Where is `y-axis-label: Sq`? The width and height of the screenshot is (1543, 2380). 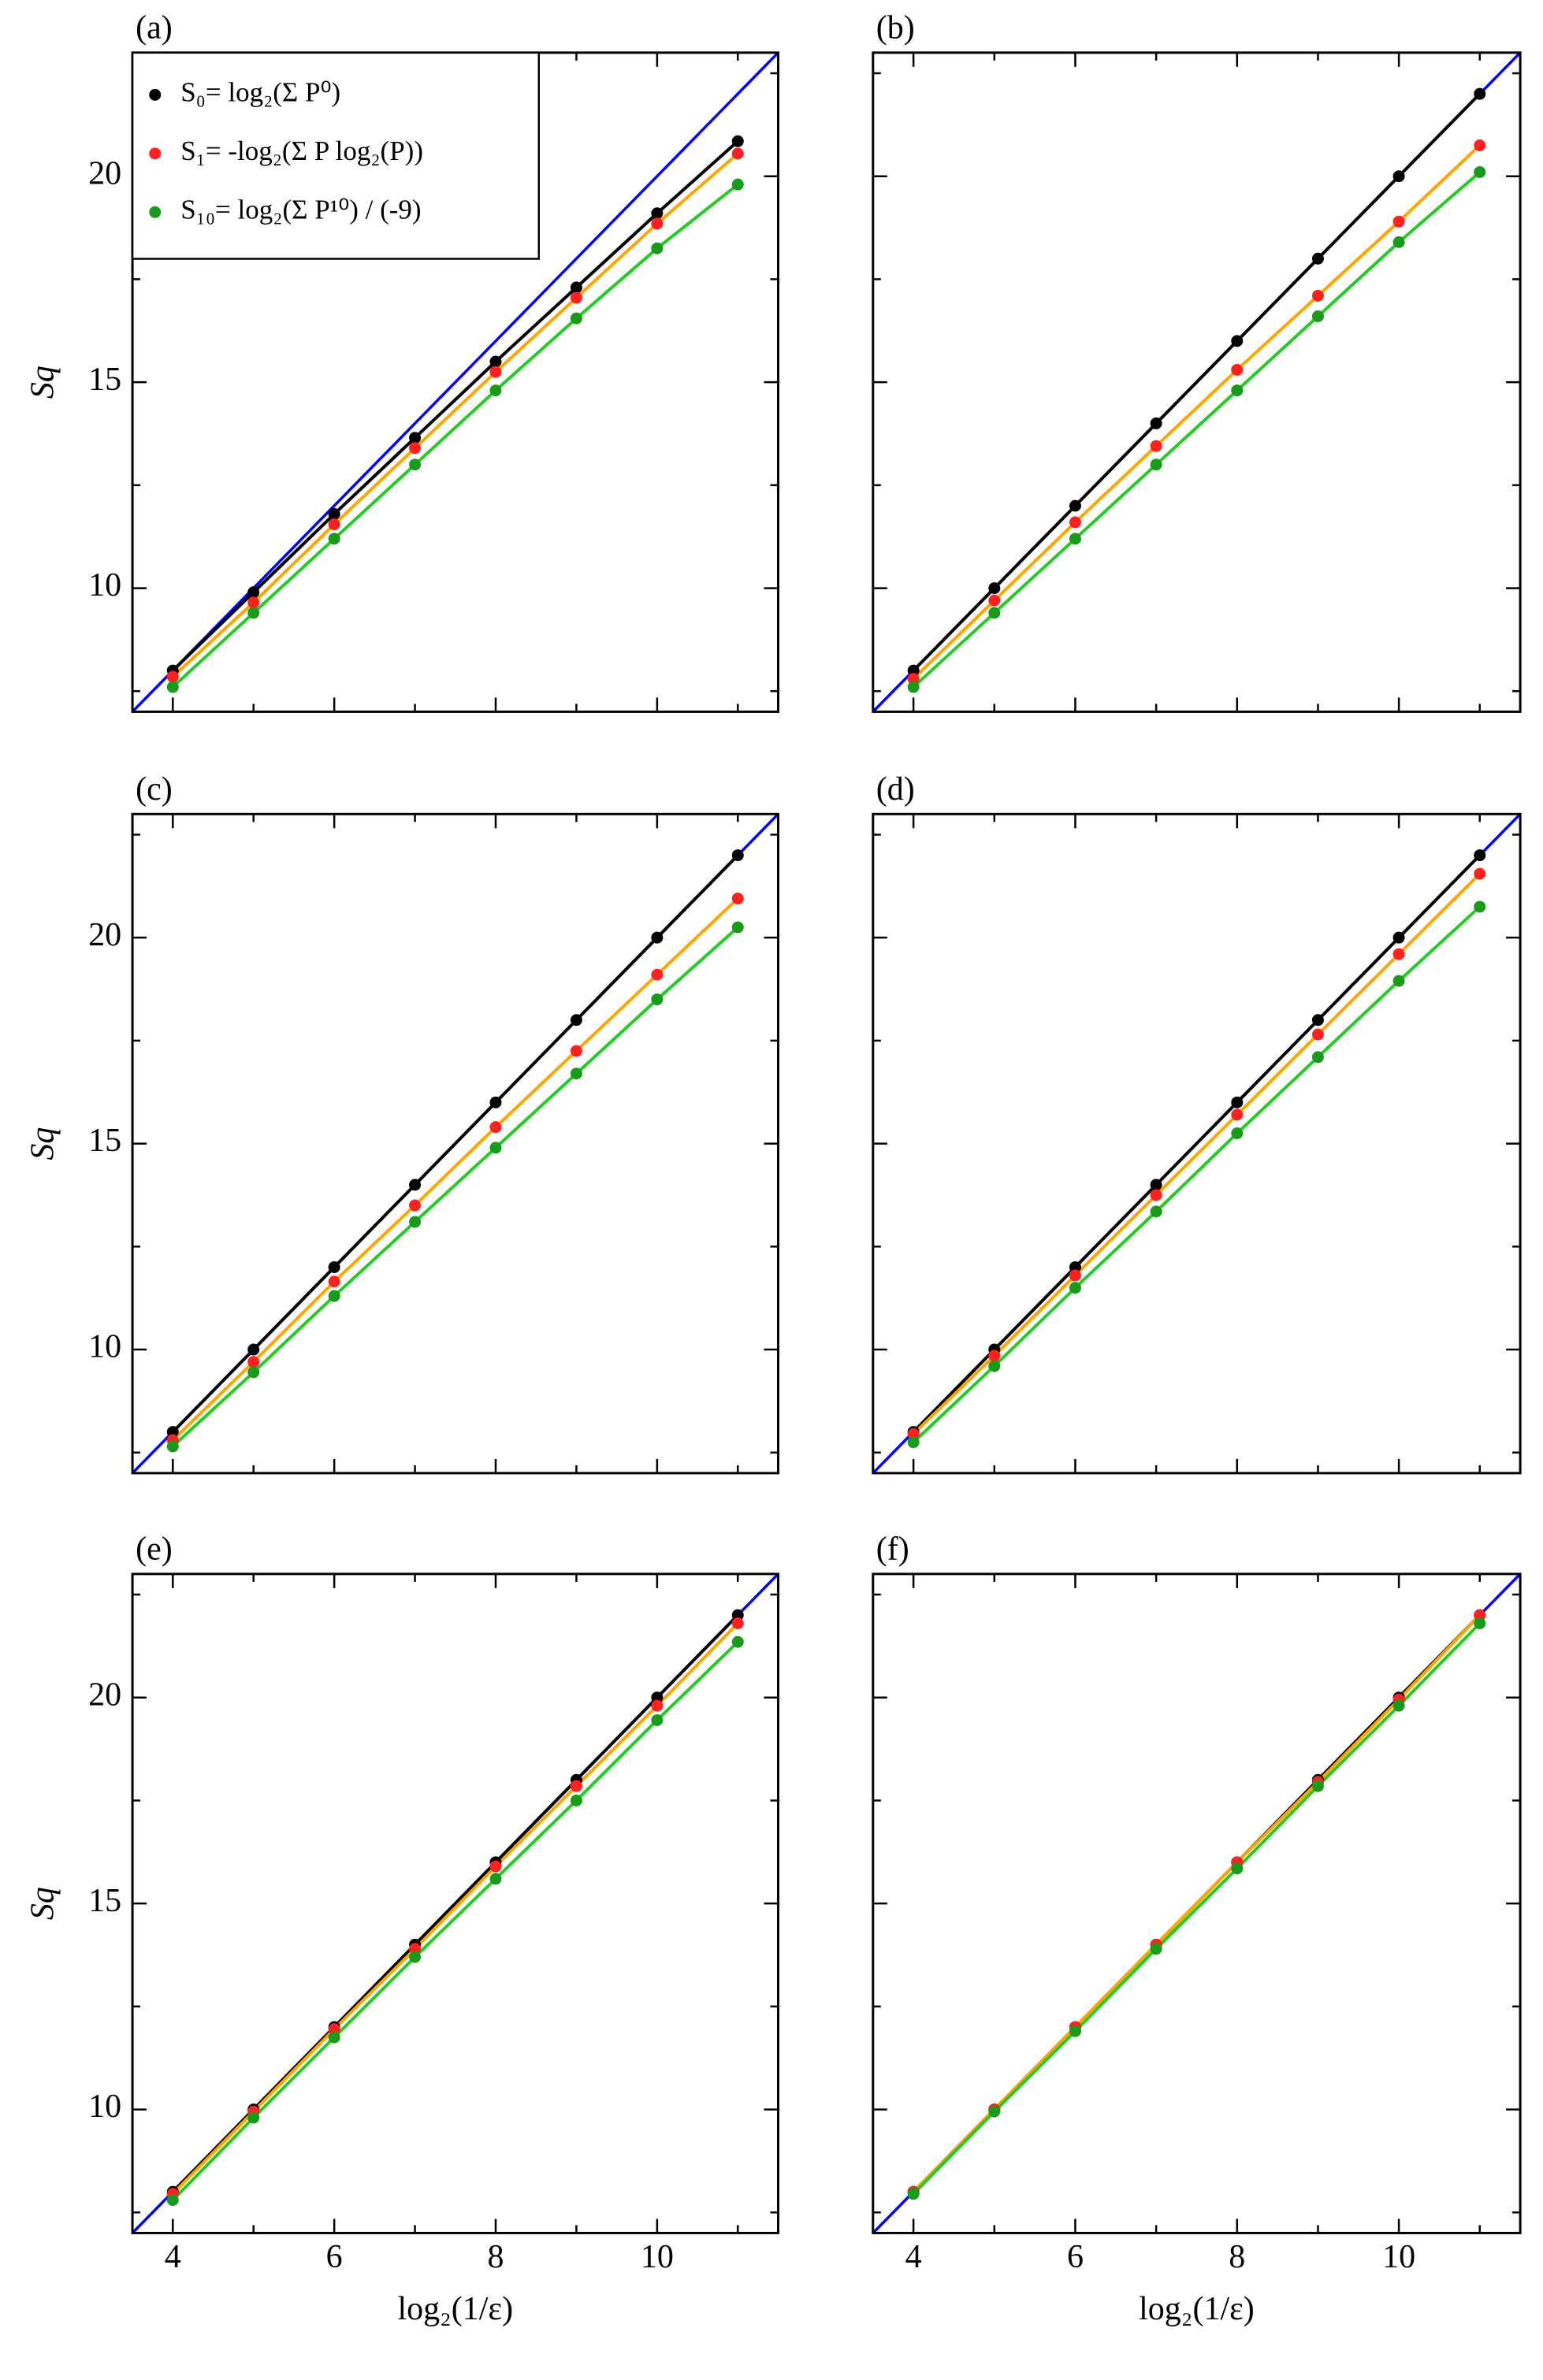
y-axis-label: Sq is located at coordinates (43, 1143).